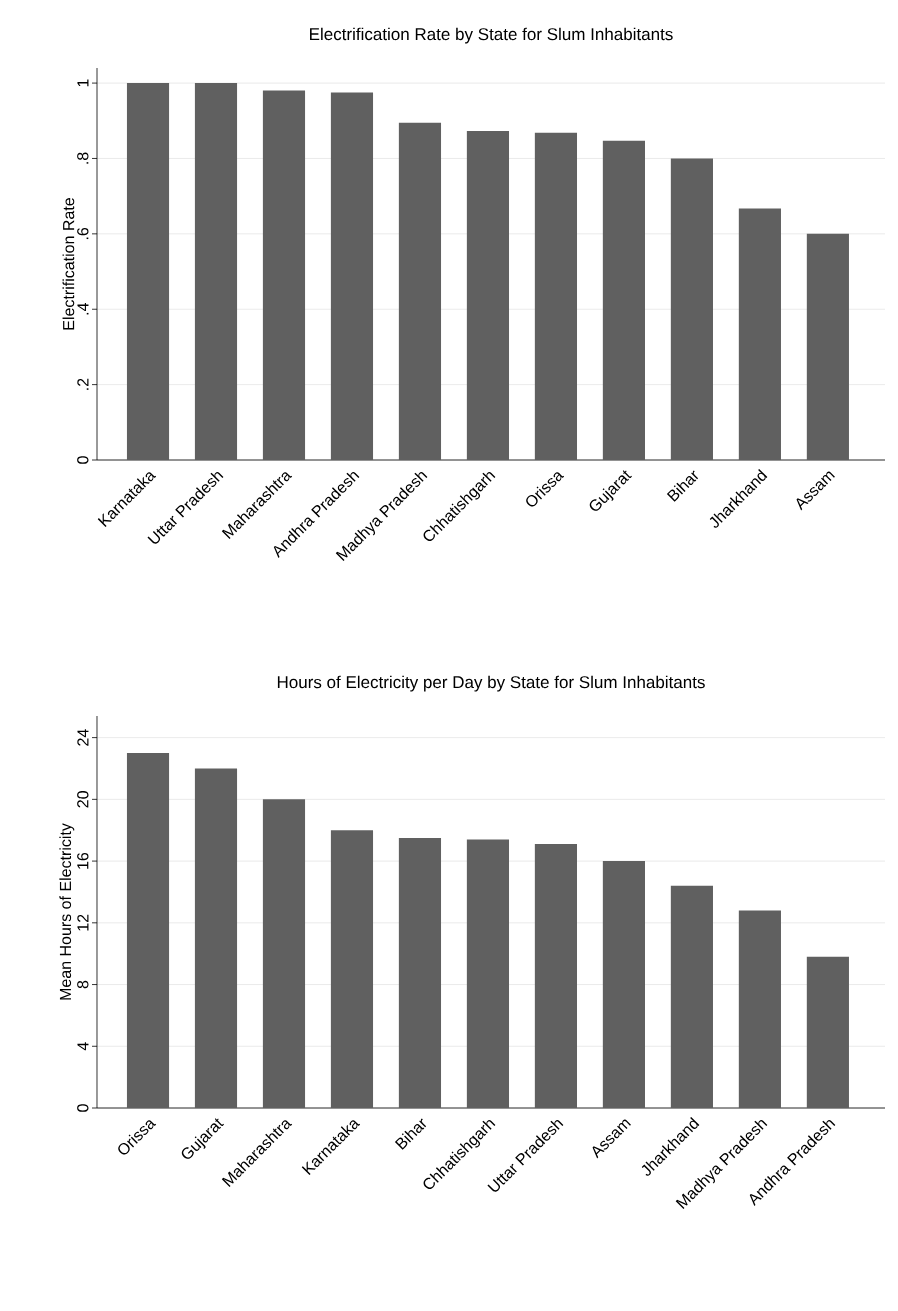  Describe the element at coordinates (83, 860) in the screenshot. I see `y-tick-label: 16` at that location.